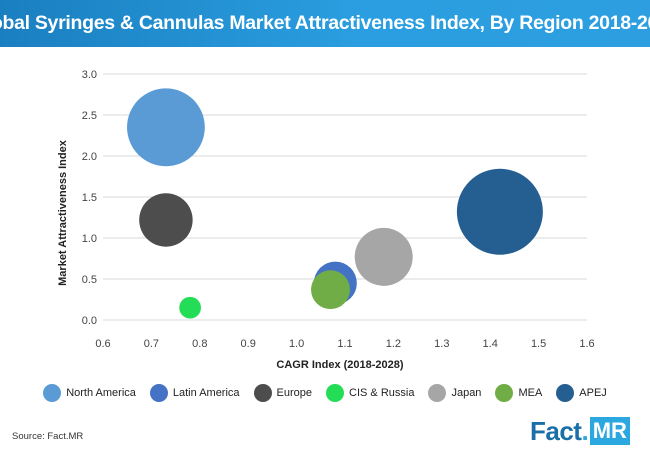  I want to click on bubble-apej, so click(499, 211).